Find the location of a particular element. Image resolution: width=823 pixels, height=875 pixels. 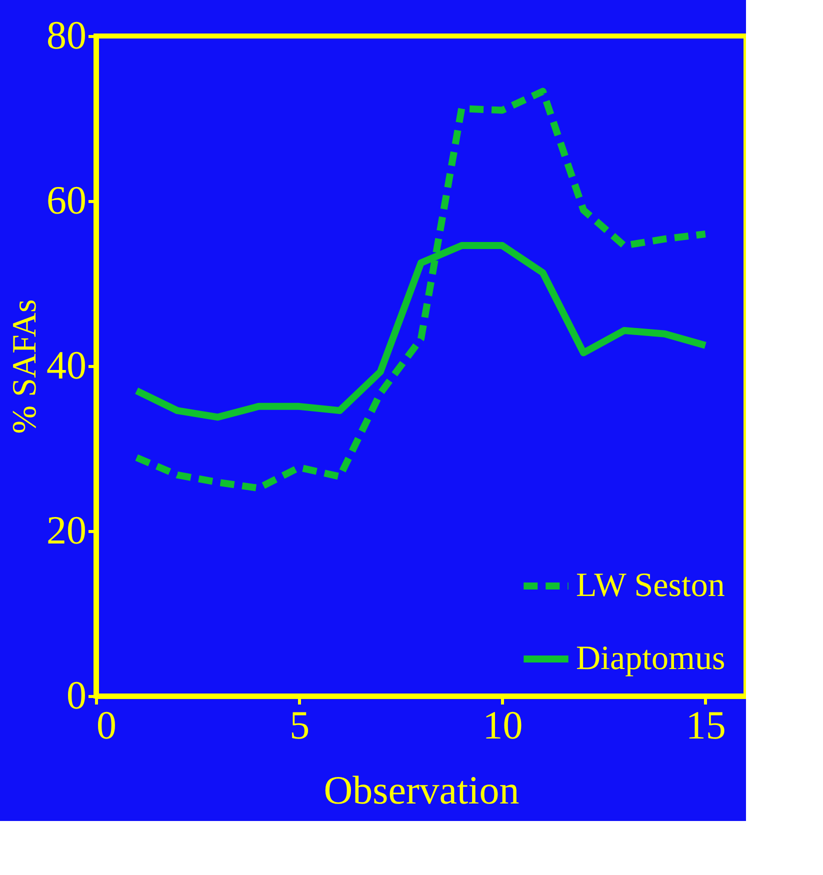

y-tick-label: 40 is located at coordinates (66, 365).